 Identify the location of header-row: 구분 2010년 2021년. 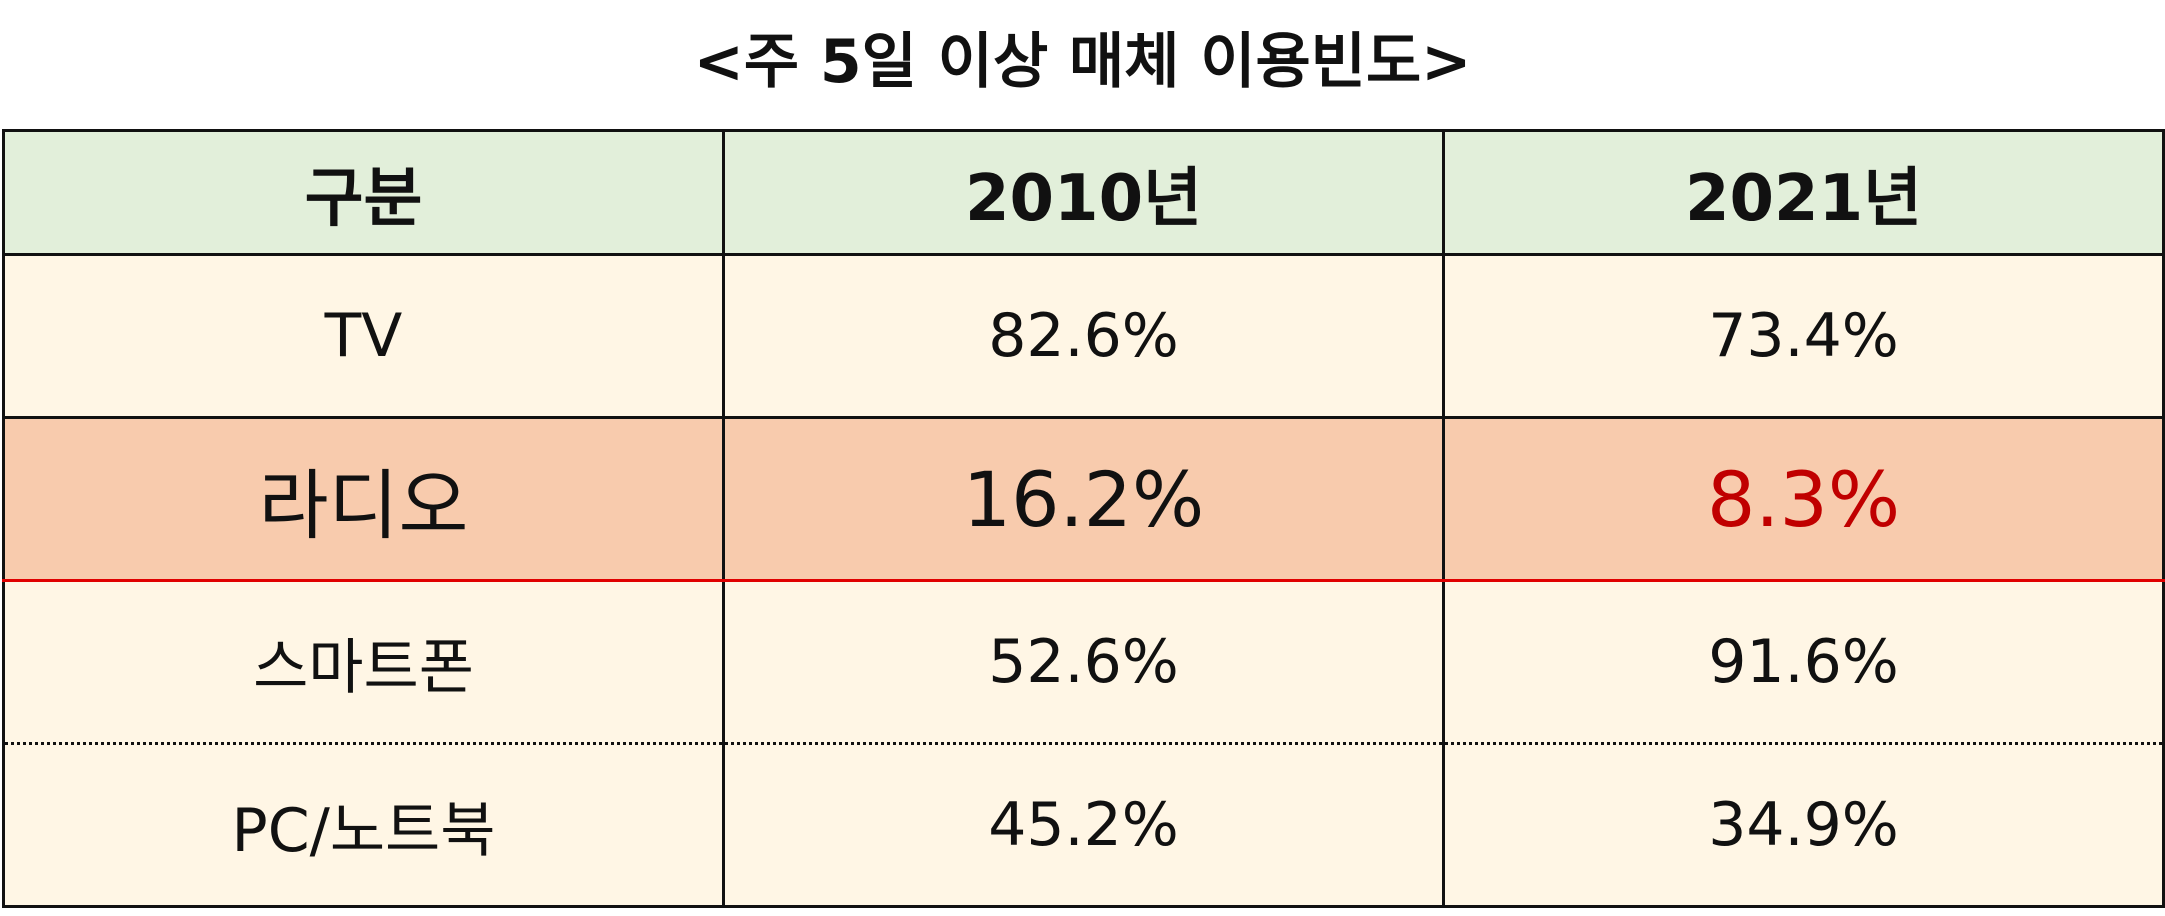
(1083, 192).